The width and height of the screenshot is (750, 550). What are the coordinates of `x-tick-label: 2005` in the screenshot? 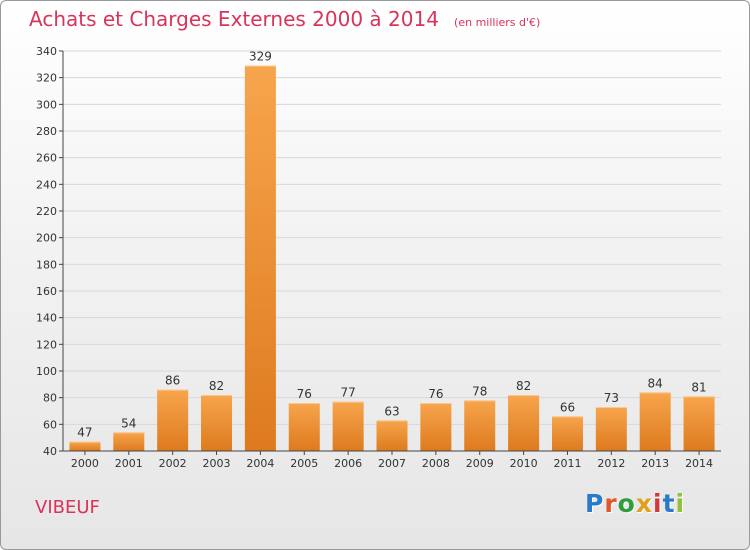 It's located at (304, 463).